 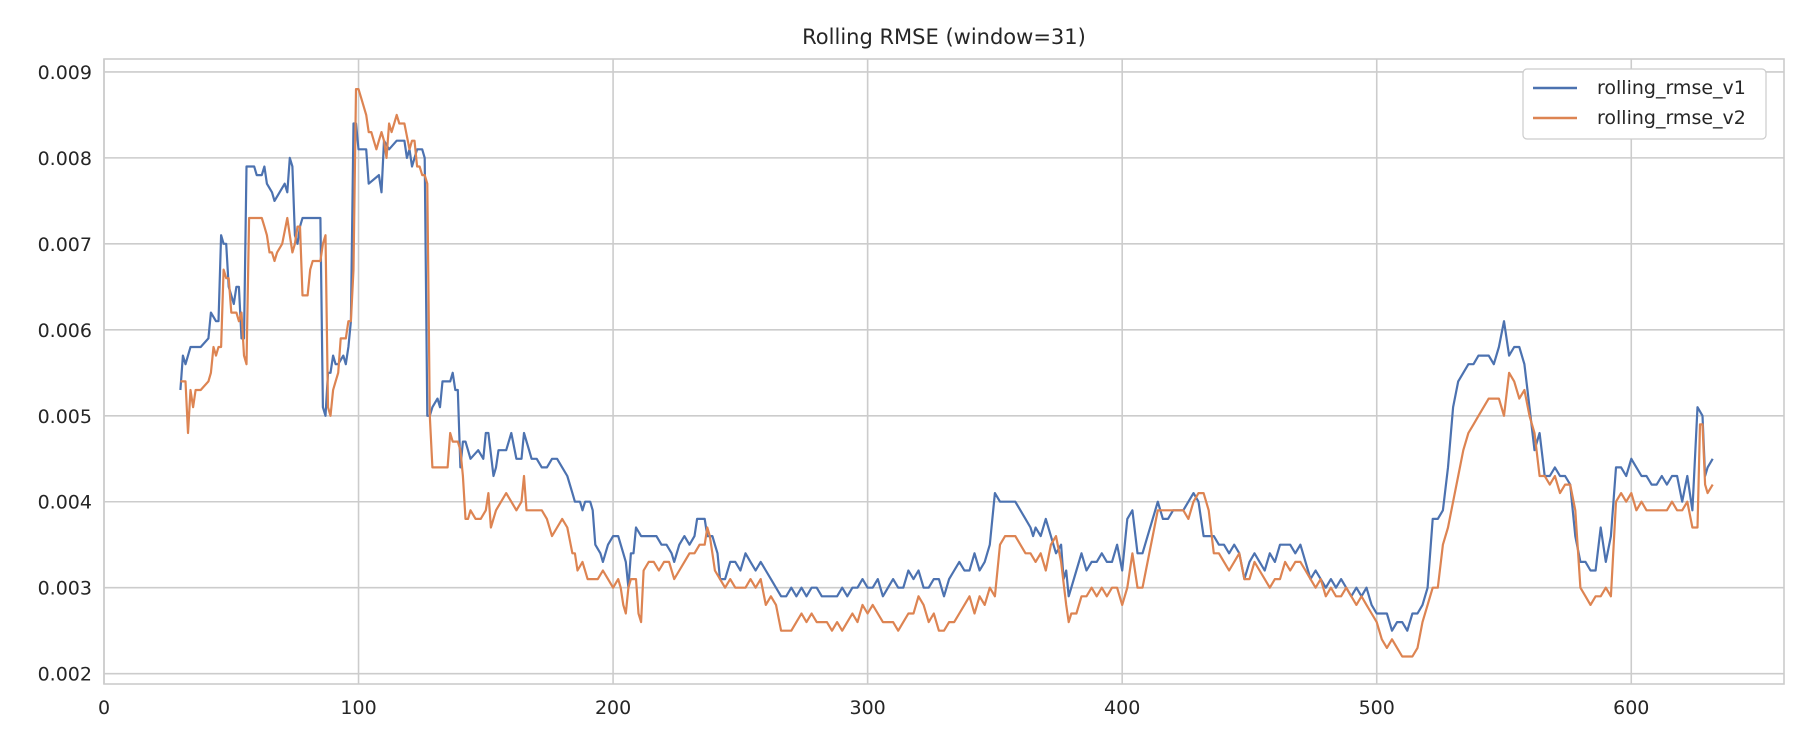 What do you see at coordinates (613, 708) in the screenshot?
I see `x-tick-label: 200` at bounding box center [613, 708].